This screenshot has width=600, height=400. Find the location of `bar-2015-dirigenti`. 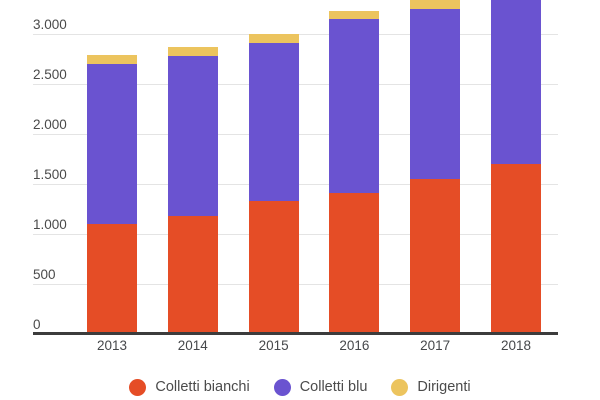

bar-2015-dirigenti is located at coordinates (273, 38).